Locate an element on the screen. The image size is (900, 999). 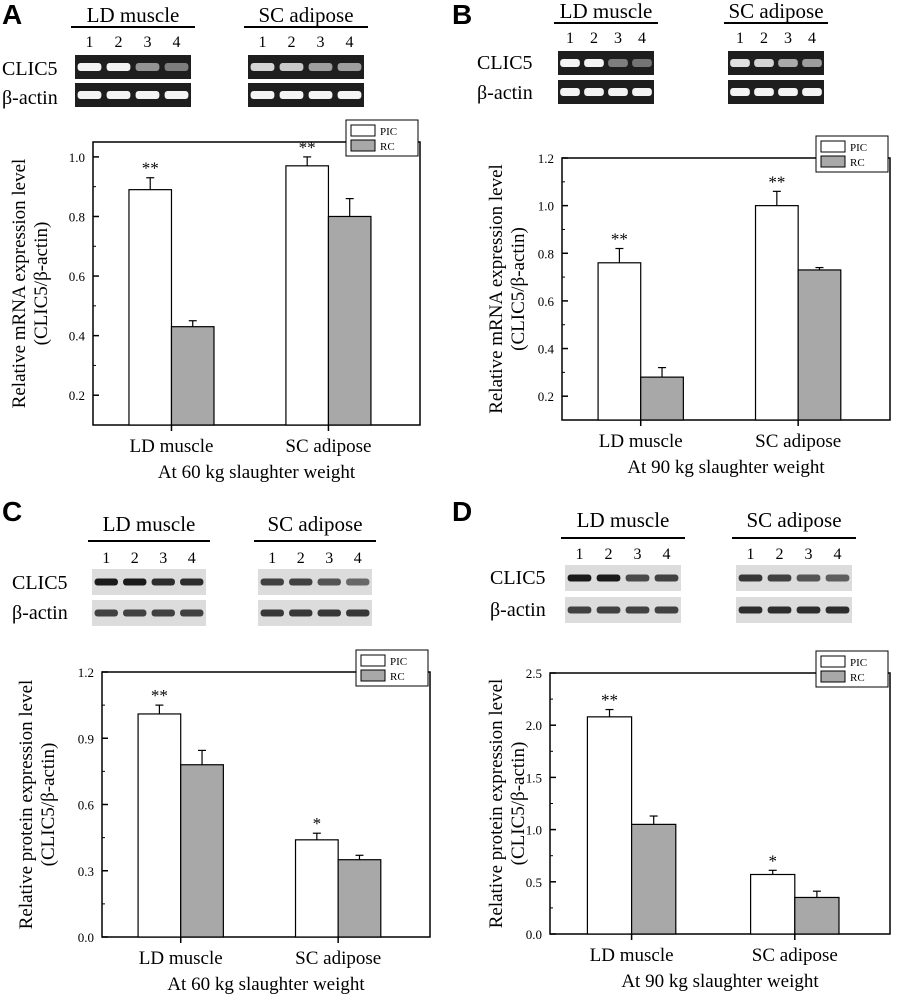
panel-letter: B is located at coordinates (462, 15).